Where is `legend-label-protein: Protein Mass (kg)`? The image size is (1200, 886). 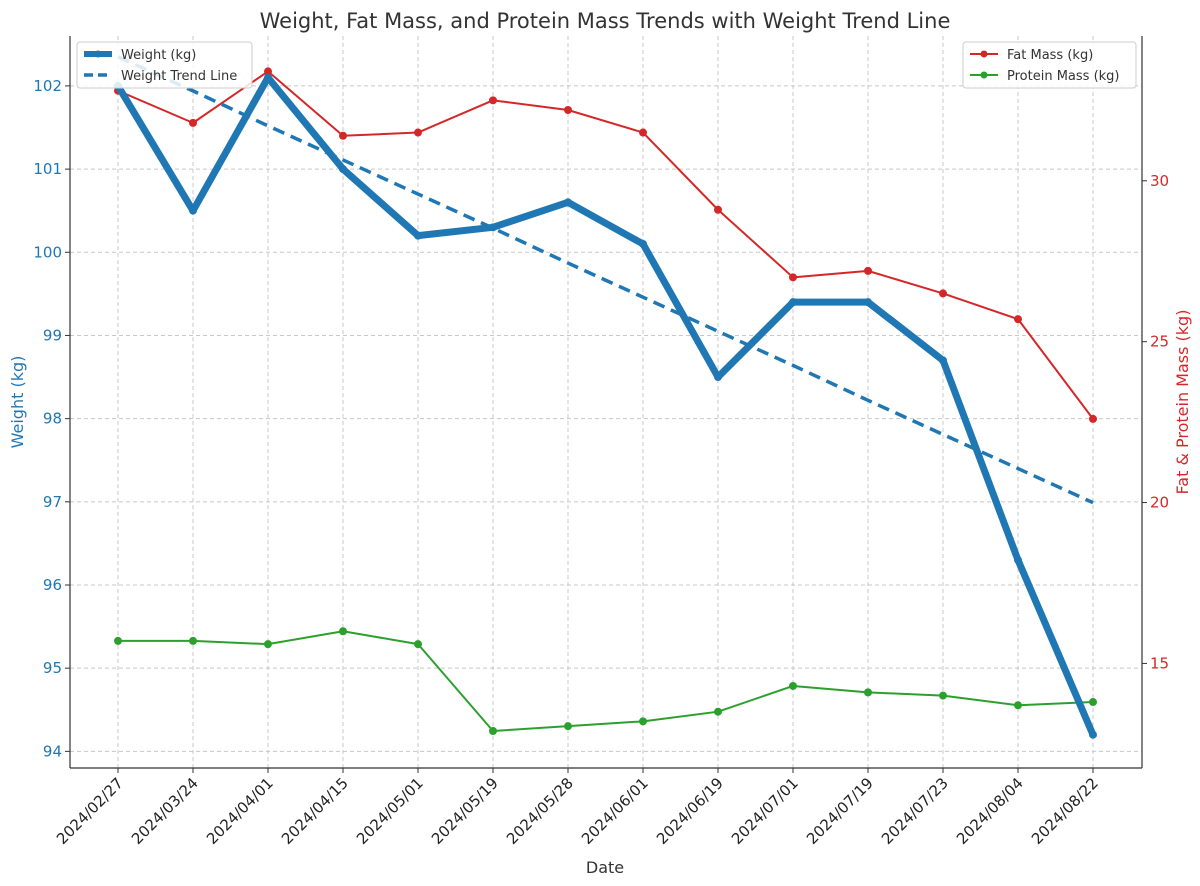 legend-label-protein: Protein Mass (kg) is located at coordinates (1063, 76).